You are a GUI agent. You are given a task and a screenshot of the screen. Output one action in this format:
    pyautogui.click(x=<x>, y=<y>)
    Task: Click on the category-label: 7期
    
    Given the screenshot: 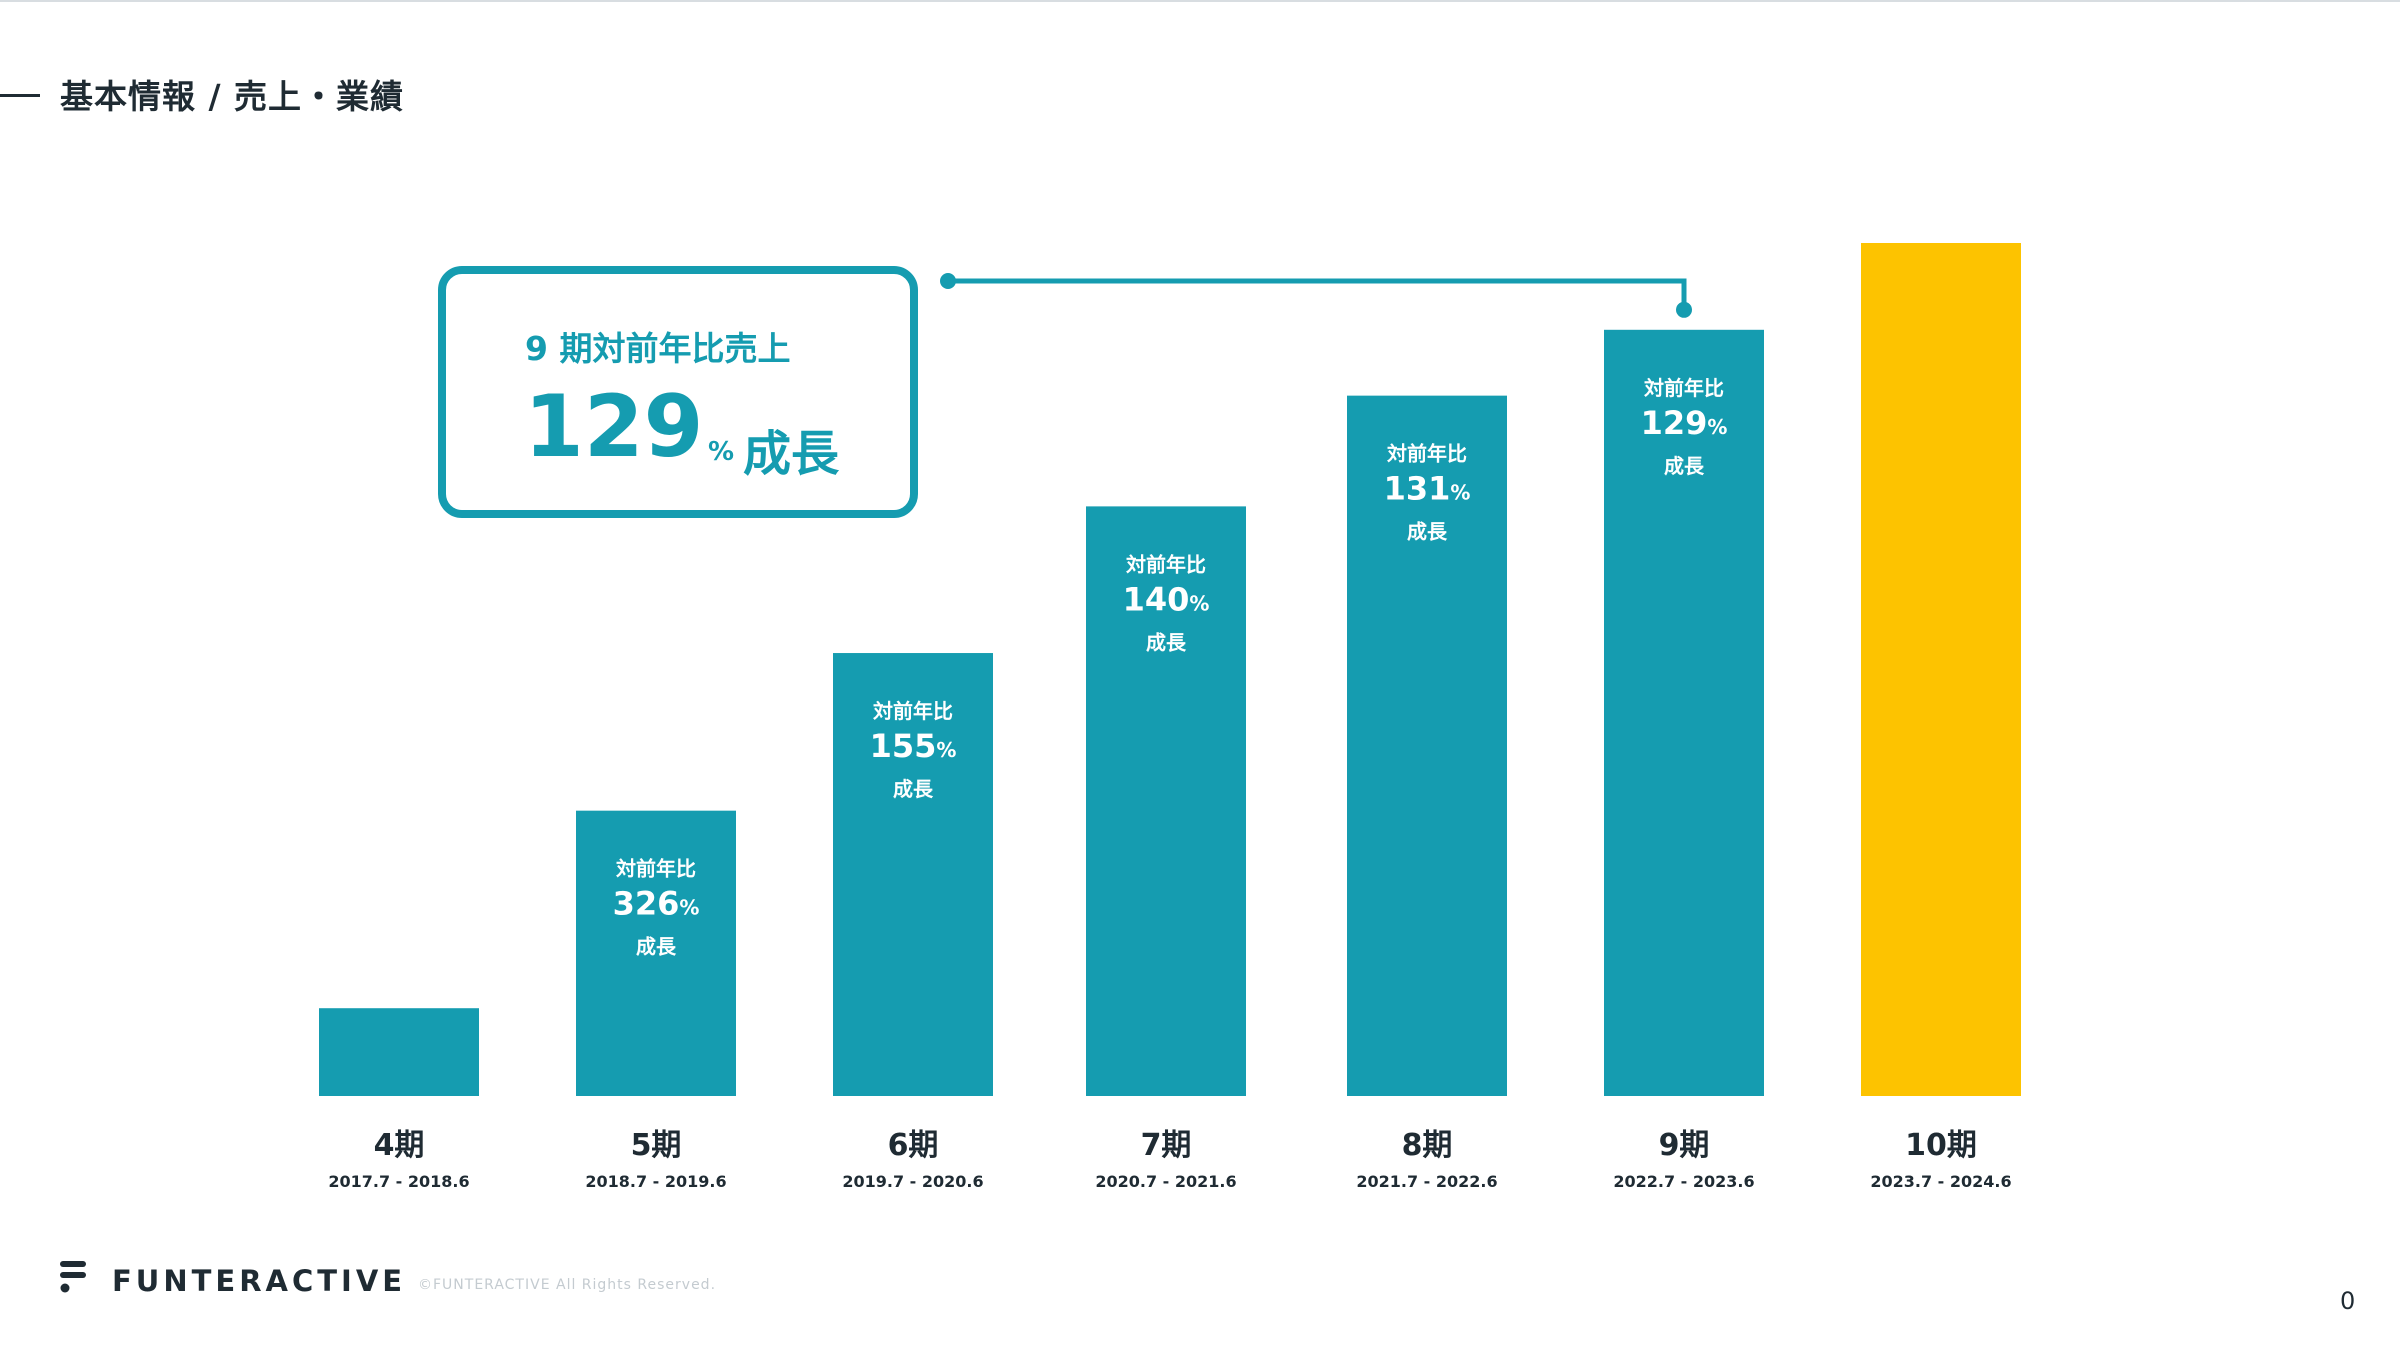 What is the action you would take?
    pyautogui.click(x=1166, y=1145)
    